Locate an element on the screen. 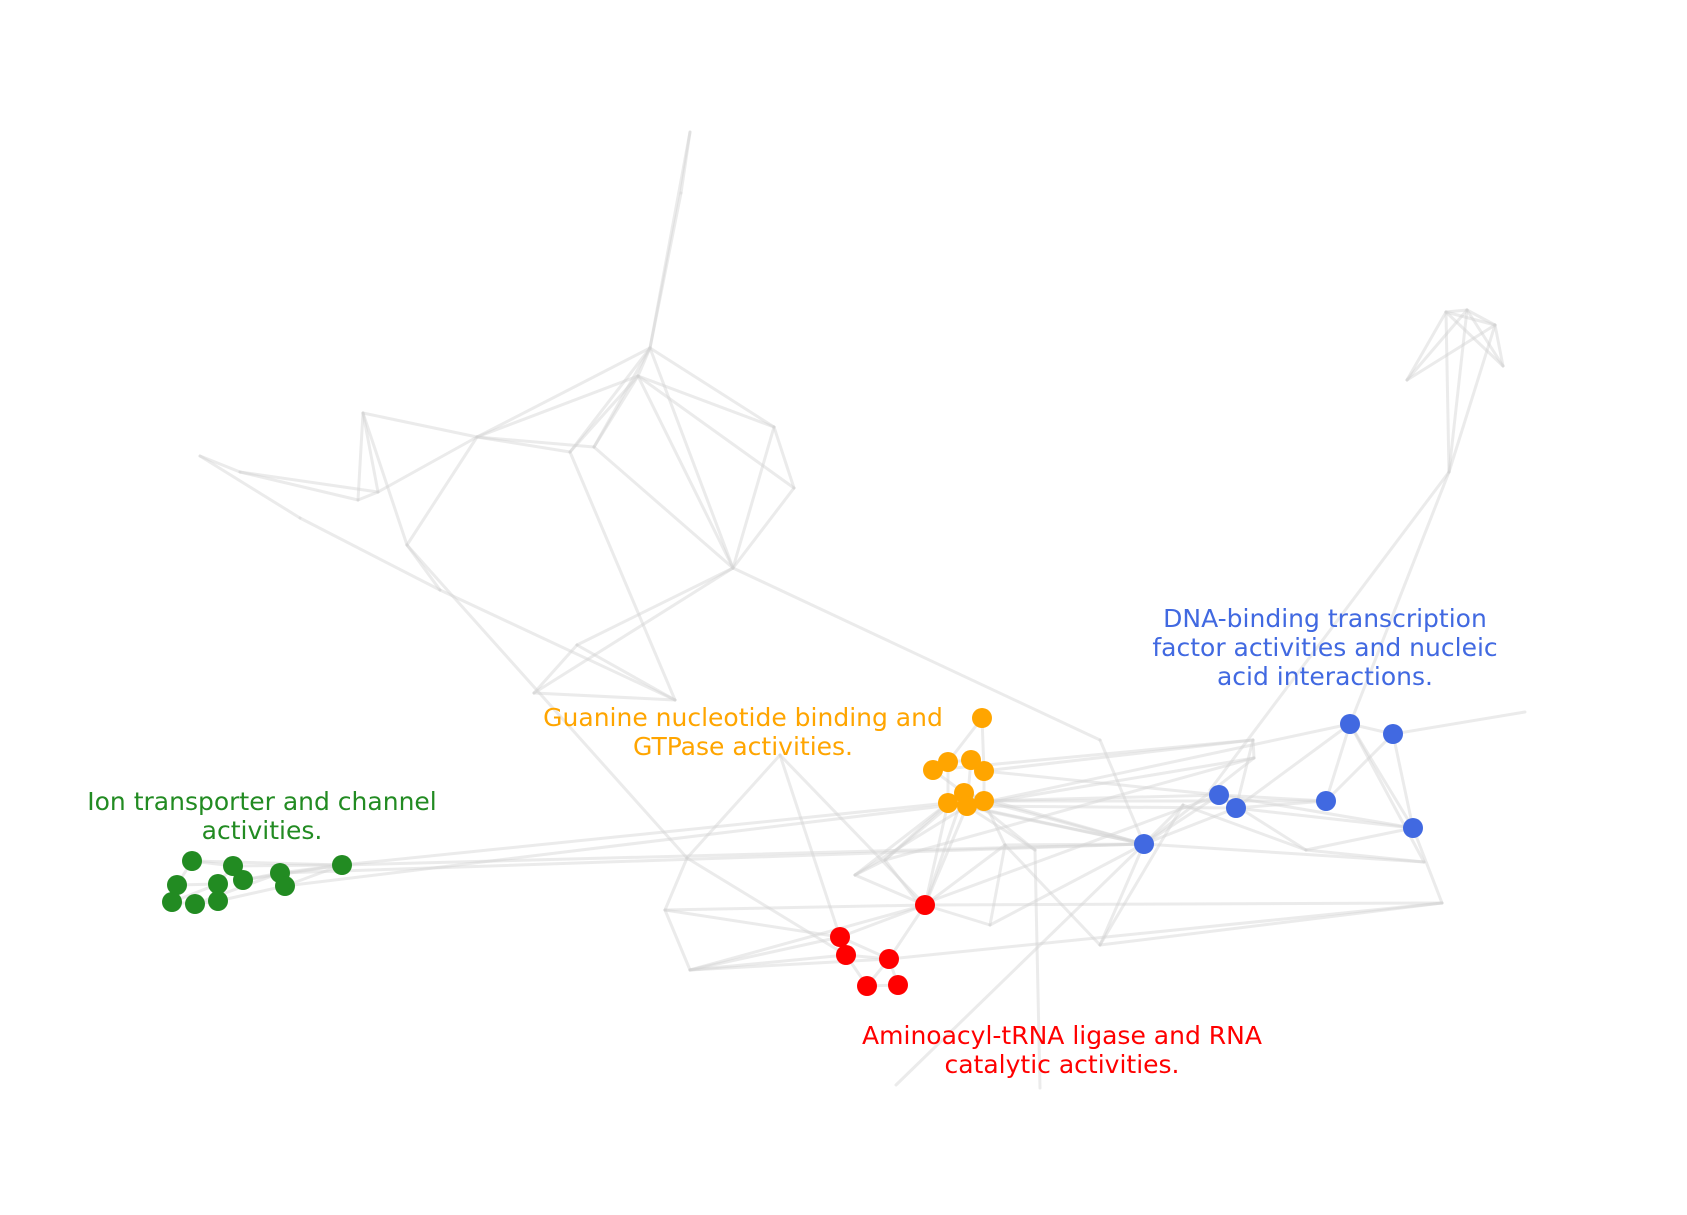 The height and width of the screenshot is (1215, 1687). edge-ar-ai is located at coordinates (1052, 895).